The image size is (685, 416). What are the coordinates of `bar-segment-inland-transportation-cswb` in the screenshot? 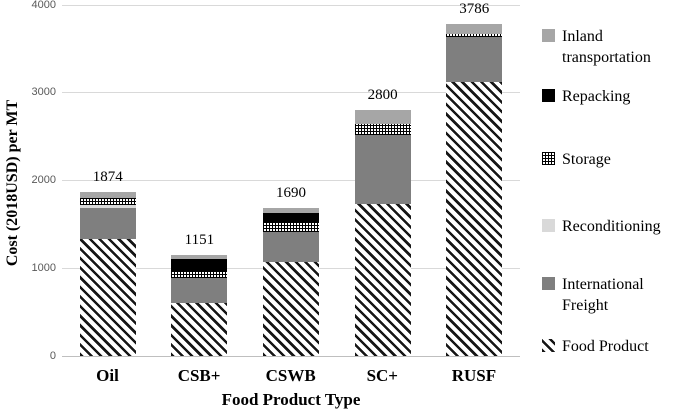 It's located at (291, 210).